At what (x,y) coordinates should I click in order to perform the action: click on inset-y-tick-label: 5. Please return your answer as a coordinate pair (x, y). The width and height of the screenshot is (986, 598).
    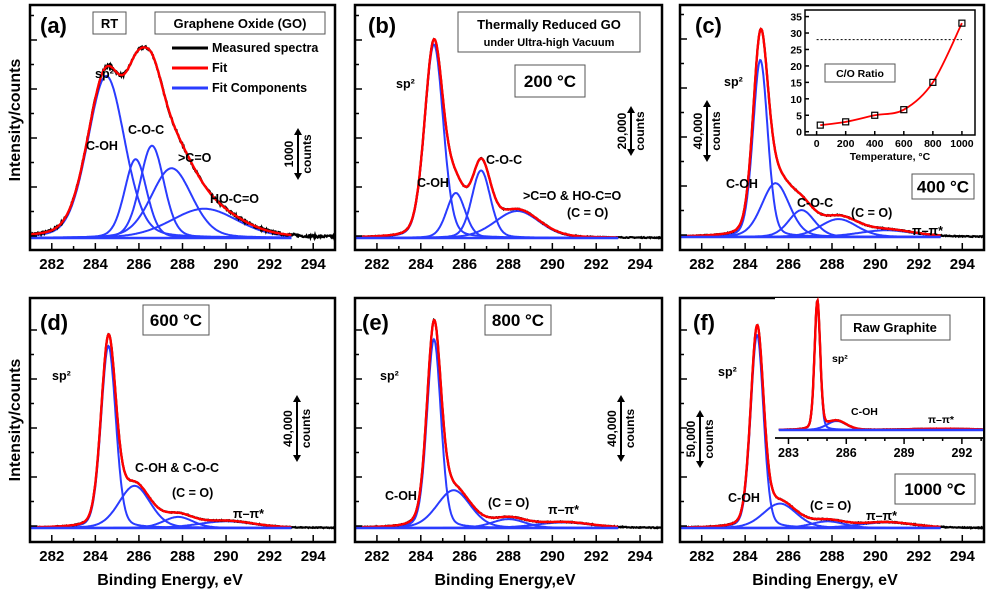
    Looking at the image, I should click on (799, 116).